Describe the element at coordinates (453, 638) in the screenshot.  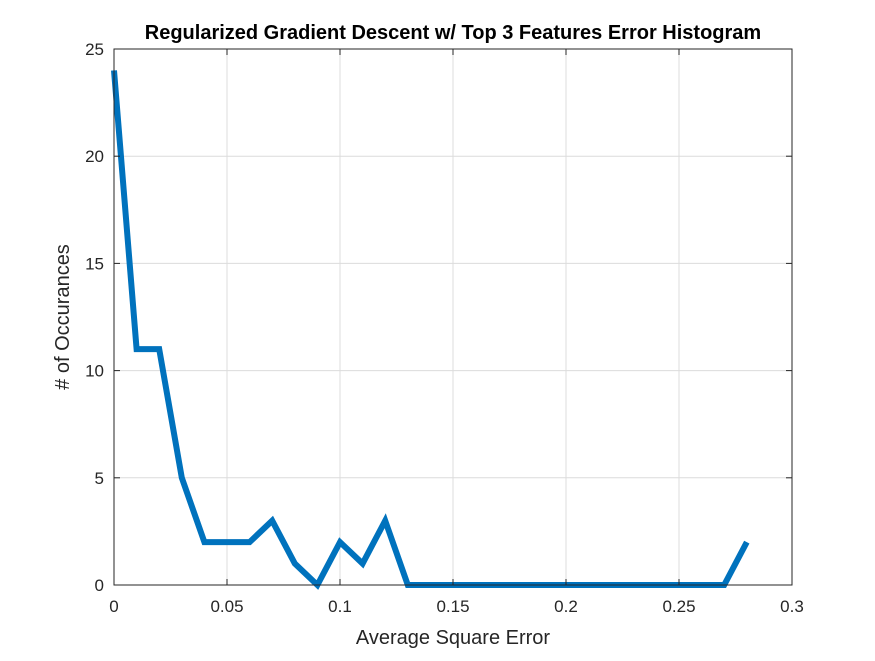
I see `x-axis-label: Average Square Error` at that location.